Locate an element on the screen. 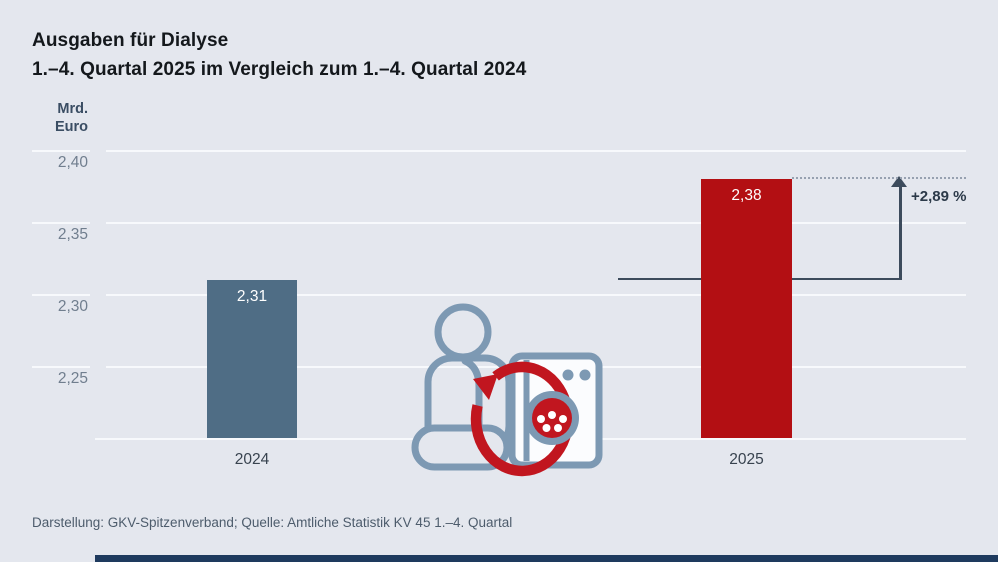 Image resolution: width=998 pixels, height=562 pixels. bar-2025-value-label: 2,38 is located at coordinates (746, 195).